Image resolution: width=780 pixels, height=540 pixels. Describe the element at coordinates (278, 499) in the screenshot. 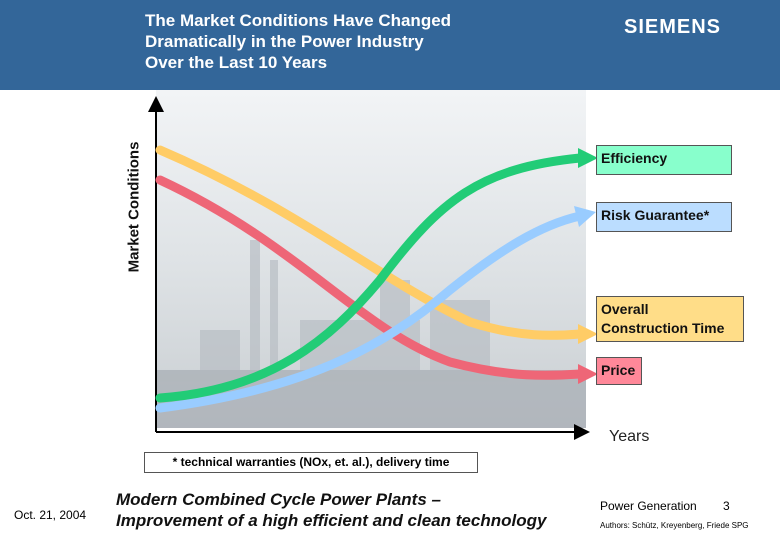

I see `footer-subtitle-line1: Modern Combined Cycle Power Plants –` at that location.